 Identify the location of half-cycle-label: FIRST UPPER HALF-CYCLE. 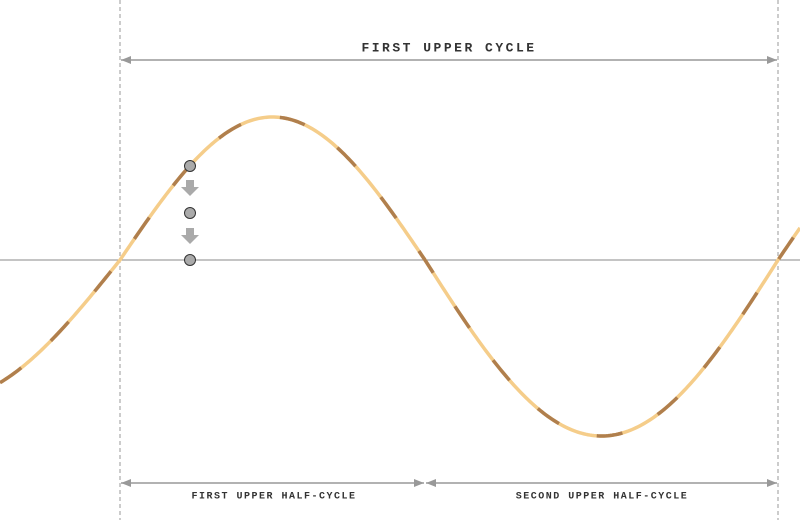
(273, 497).